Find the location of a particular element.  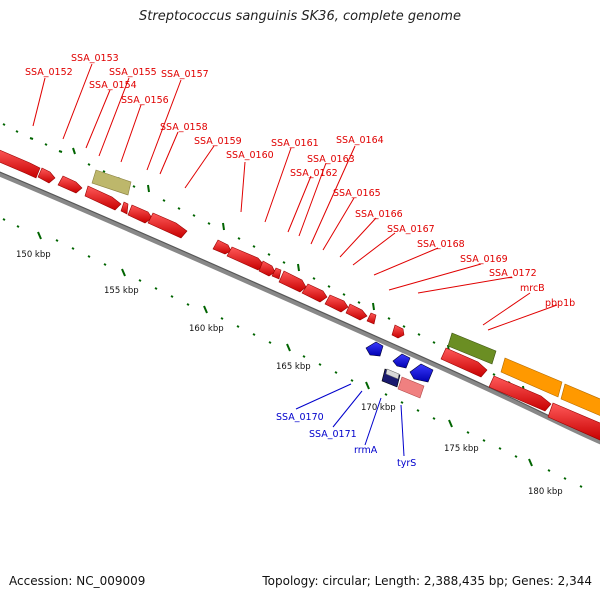

blue-leader-lines is located at coordinates (350, 420).